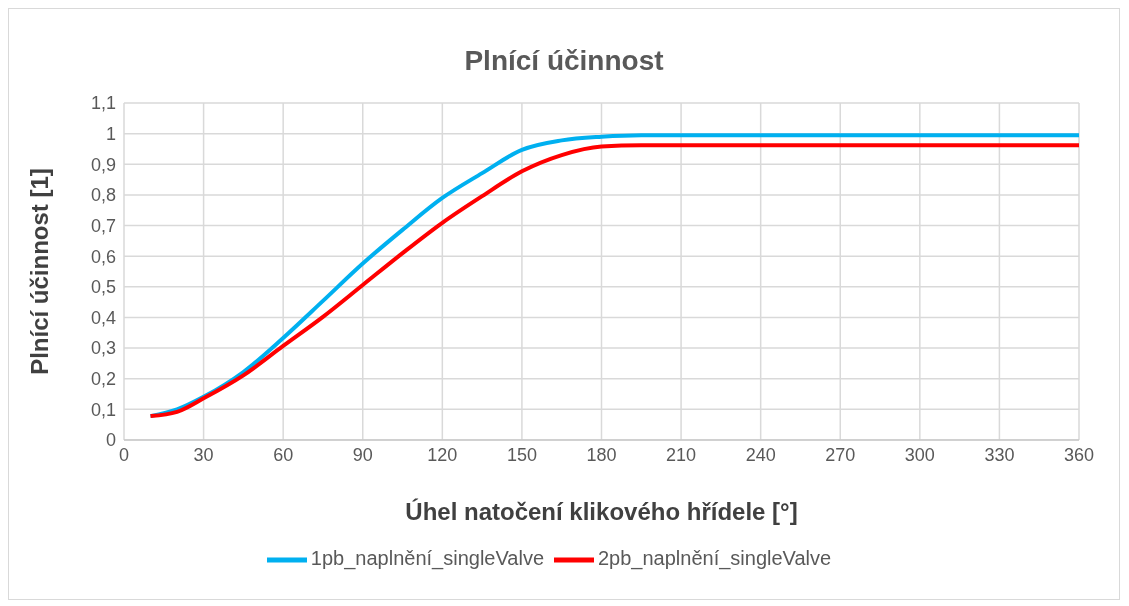 This screenshot has height=606, width=1129. Describe the element at coordinates (103, 317) in the screenshot. I see `y-tick-label: 0,4` at that location.